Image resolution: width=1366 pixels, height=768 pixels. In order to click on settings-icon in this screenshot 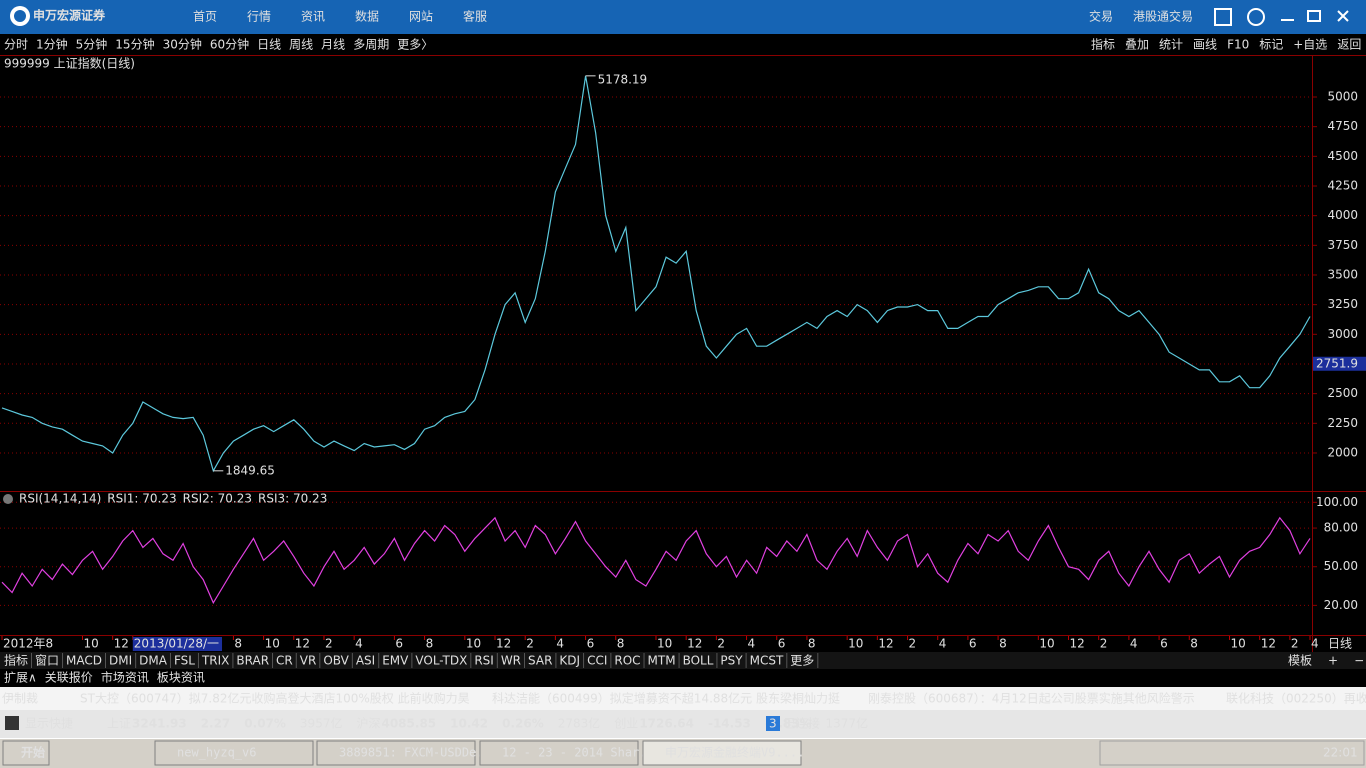, I will do `click(1256, 17)`.